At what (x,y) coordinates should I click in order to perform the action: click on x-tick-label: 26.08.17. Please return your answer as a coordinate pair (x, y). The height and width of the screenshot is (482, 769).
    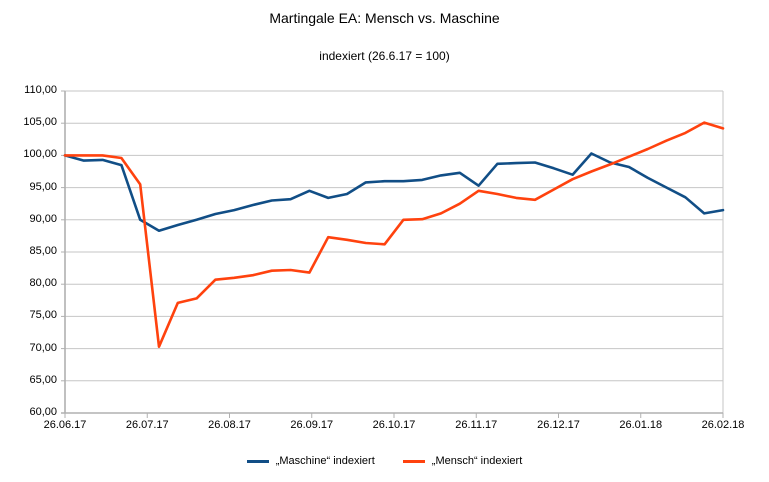
    Looking at the image, I should click on (229, 425).